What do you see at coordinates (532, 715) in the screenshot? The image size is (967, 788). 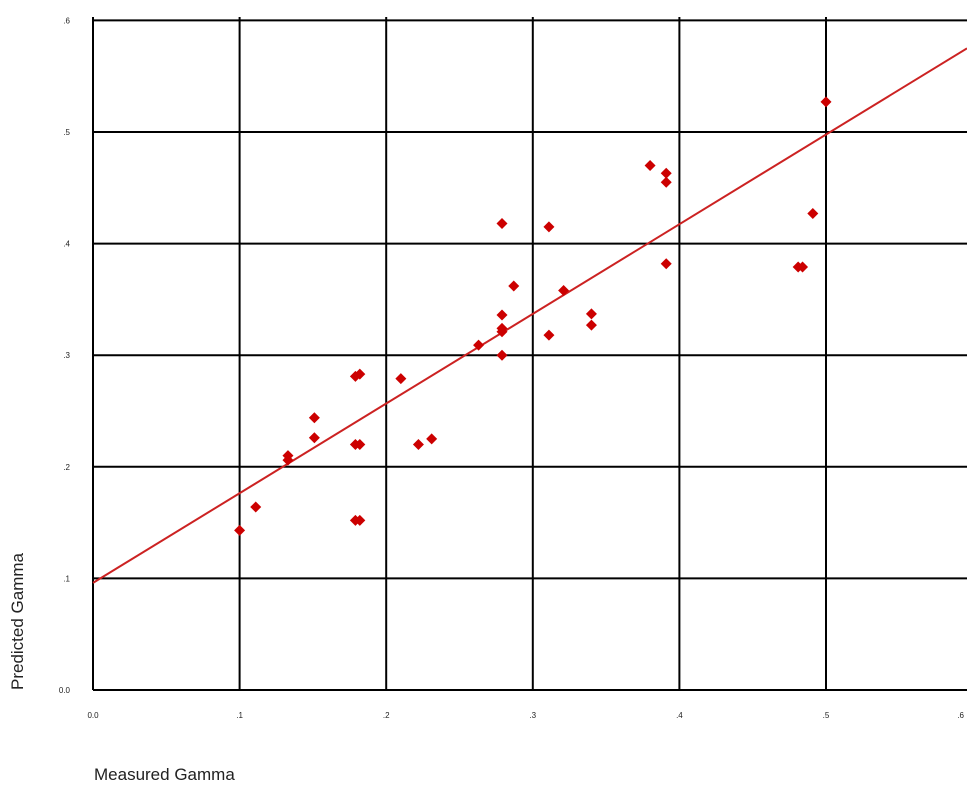 I see `x-tick-label: .3` at bounding box center [532, 715].